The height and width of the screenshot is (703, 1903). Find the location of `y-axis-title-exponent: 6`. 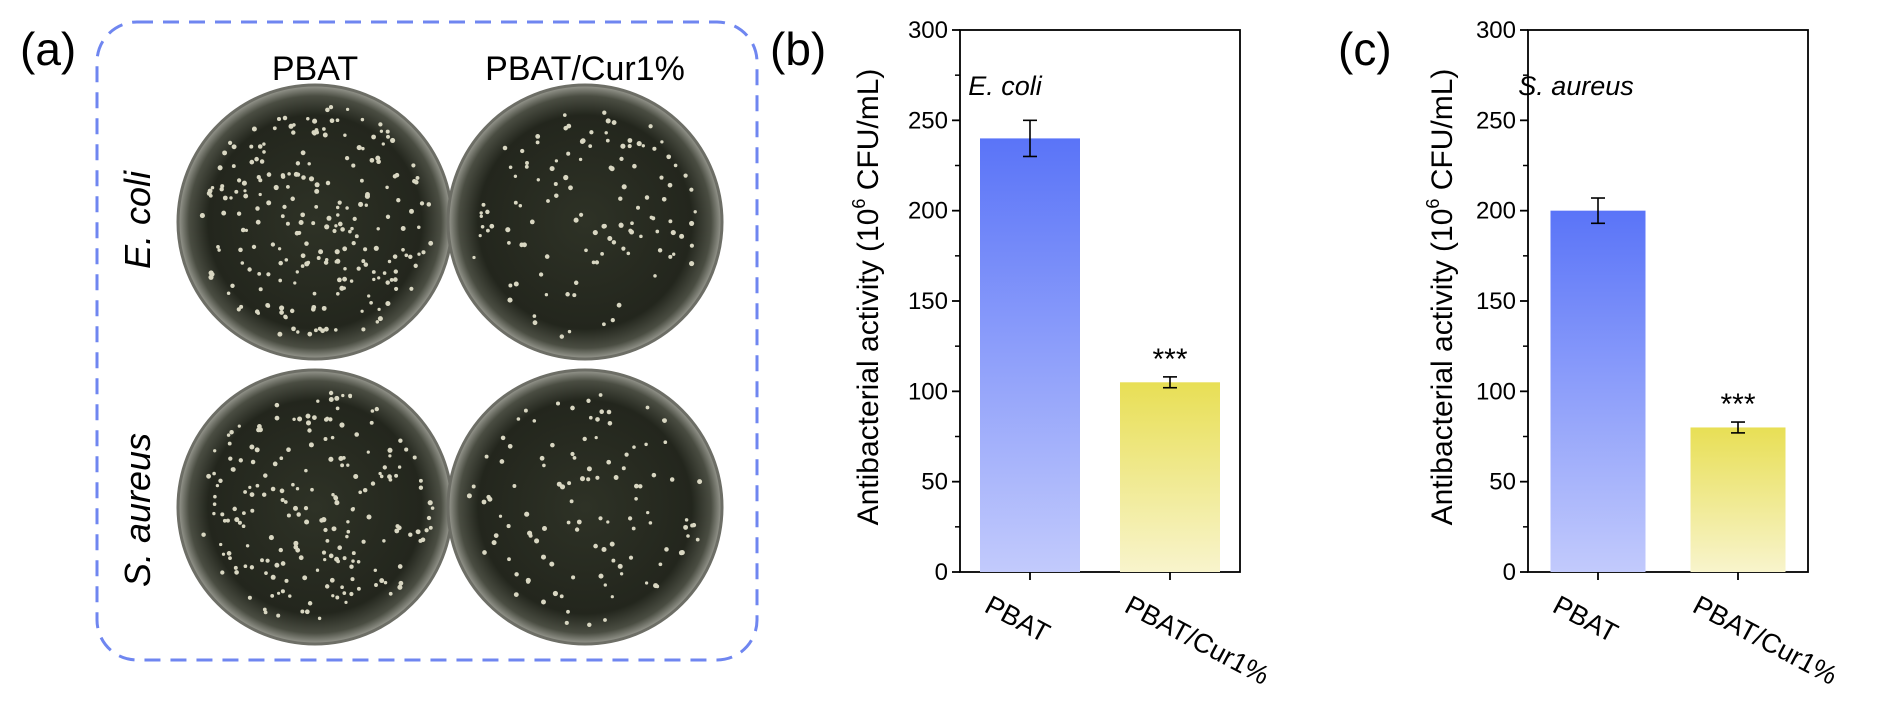

y-axis-title-exponent: 6 is located at coordinates (859, 204).